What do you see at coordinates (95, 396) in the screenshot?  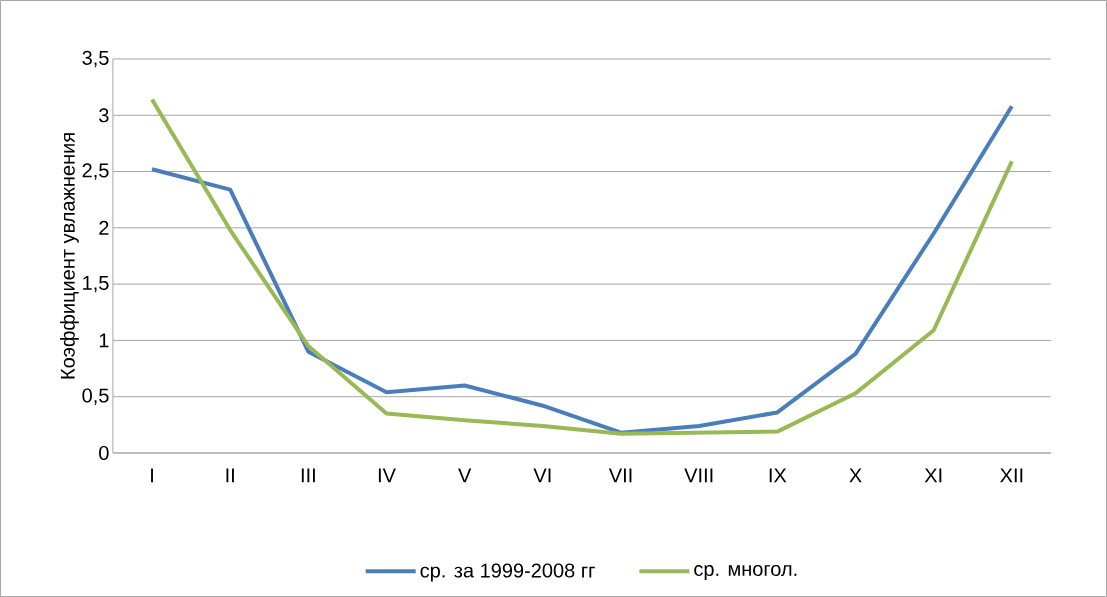 I see `y-tick-label: 0,5` at bounding box center [95, 396].